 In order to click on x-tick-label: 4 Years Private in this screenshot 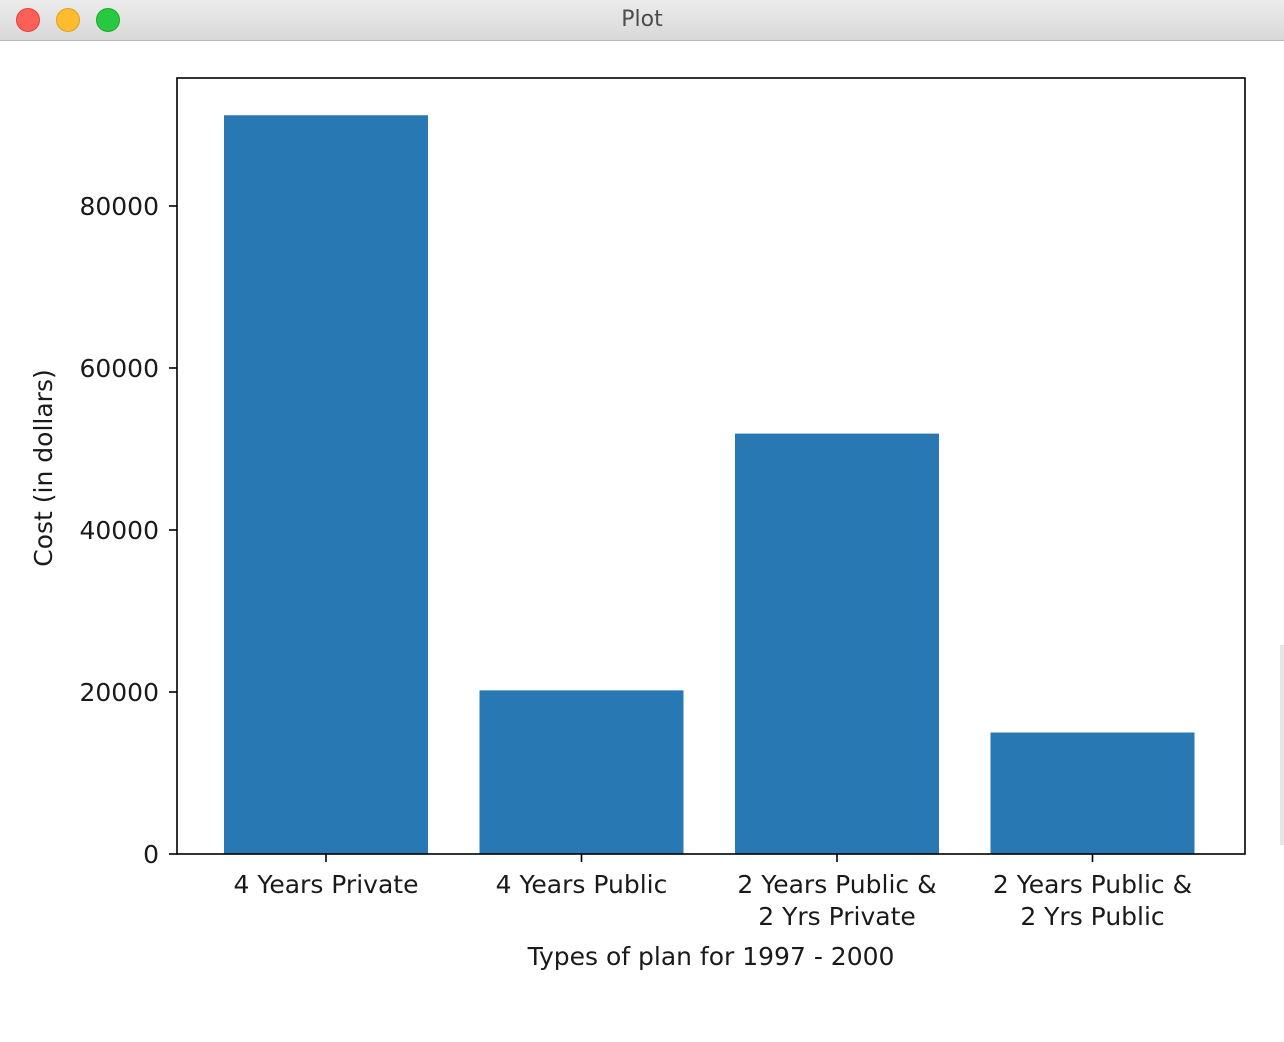, I will do `click(326, 884)`.